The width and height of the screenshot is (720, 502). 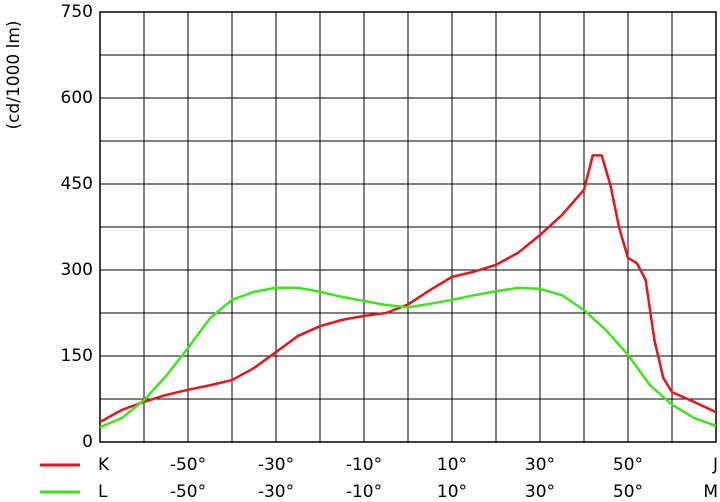 I want to click on y-tick-label: 750, so click(x=77, y=12).